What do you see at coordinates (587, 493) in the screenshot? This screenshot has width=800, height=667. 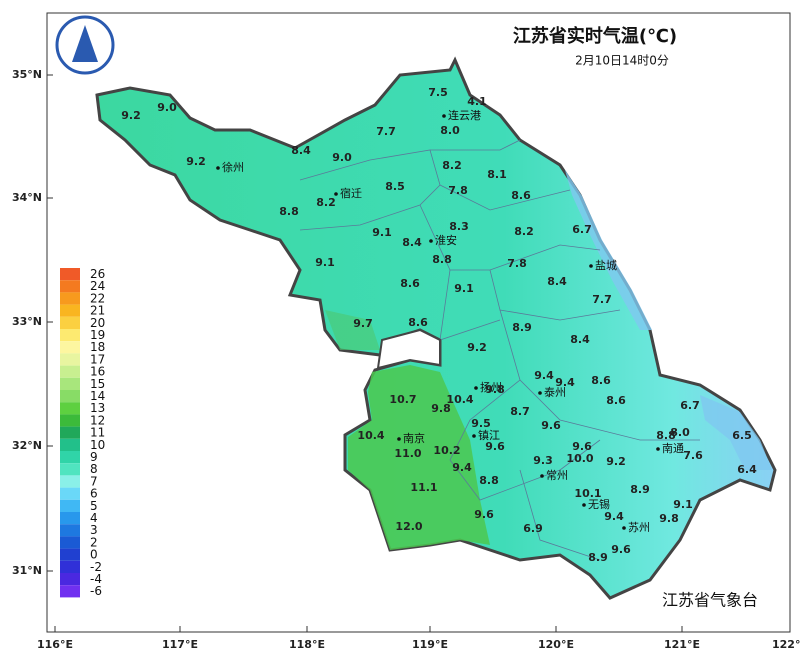 I see `temperature-reading: 10.1` at bounding box center [587, 493].